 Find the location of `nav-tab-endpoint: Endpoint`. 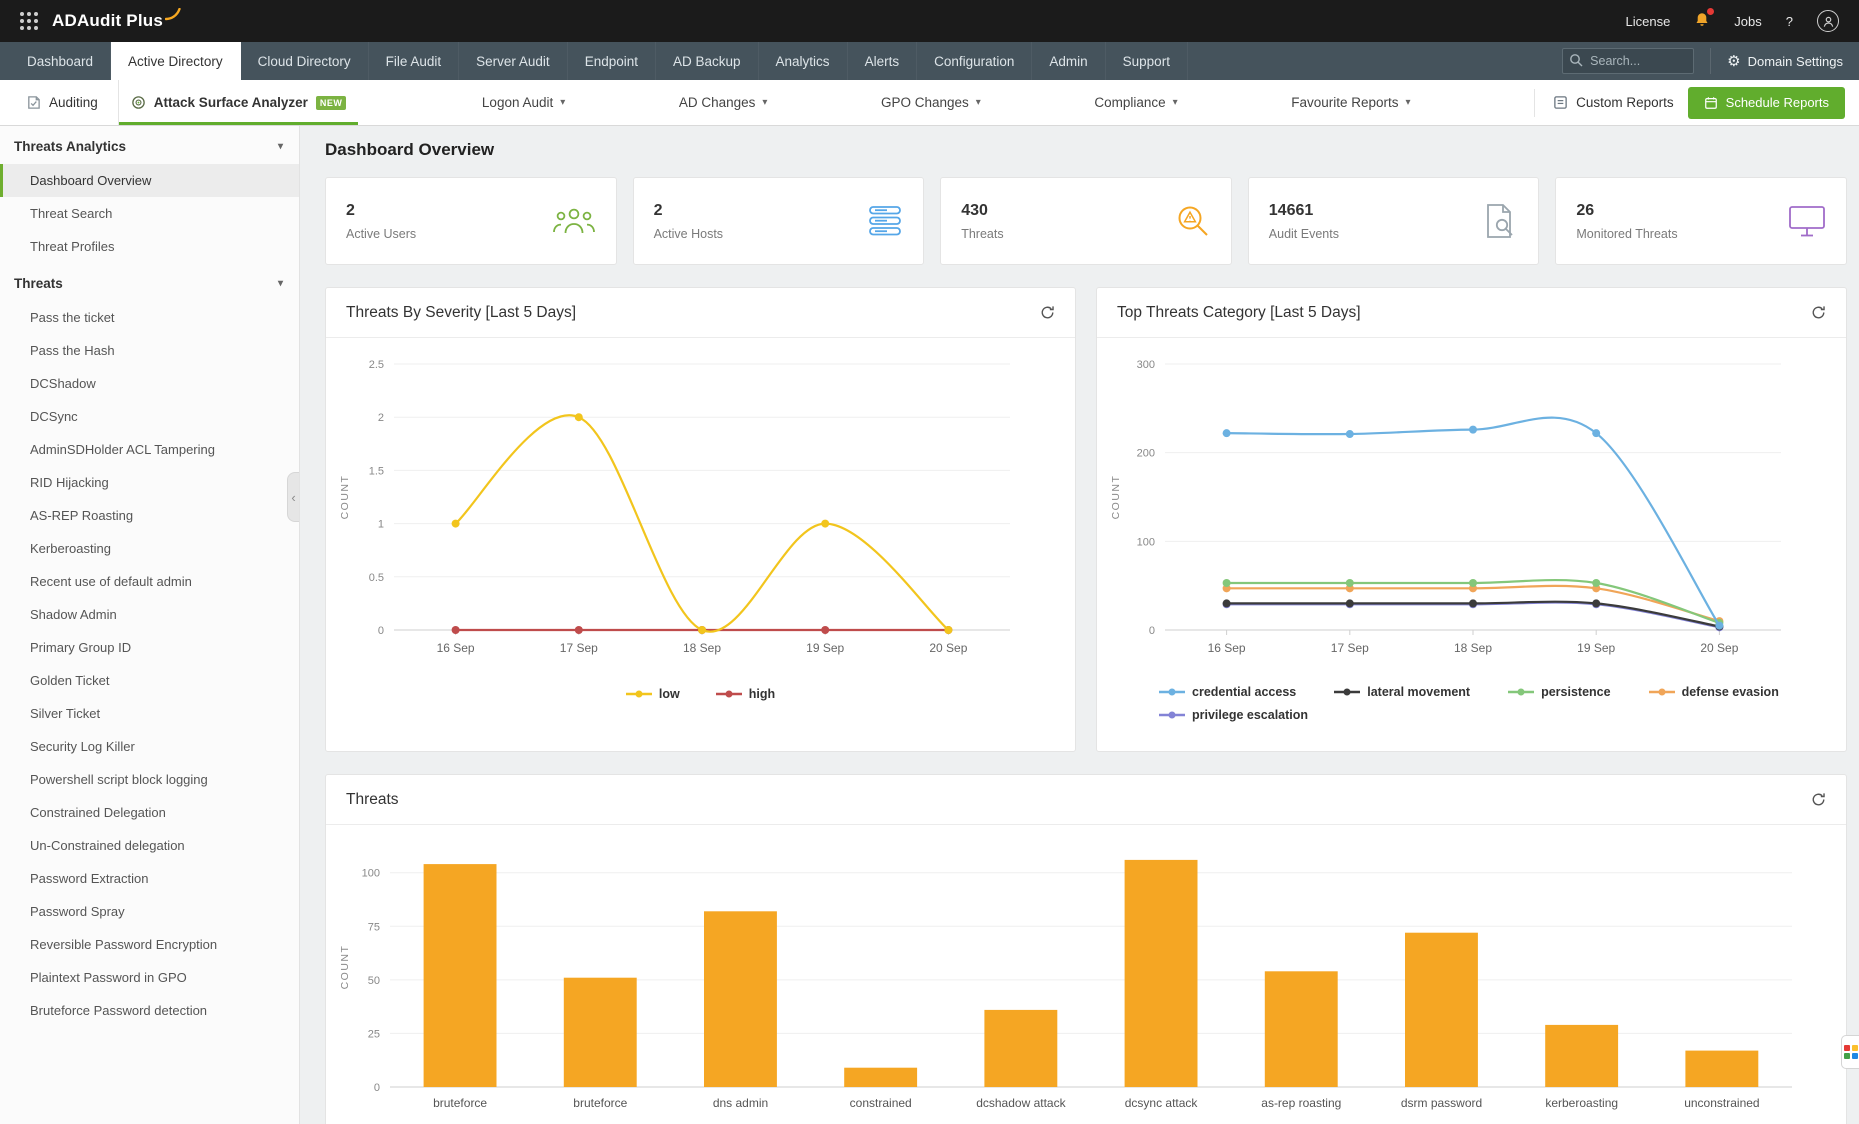

nav-tab-endpoint: Endpoint is located at coordinates (612, 61).